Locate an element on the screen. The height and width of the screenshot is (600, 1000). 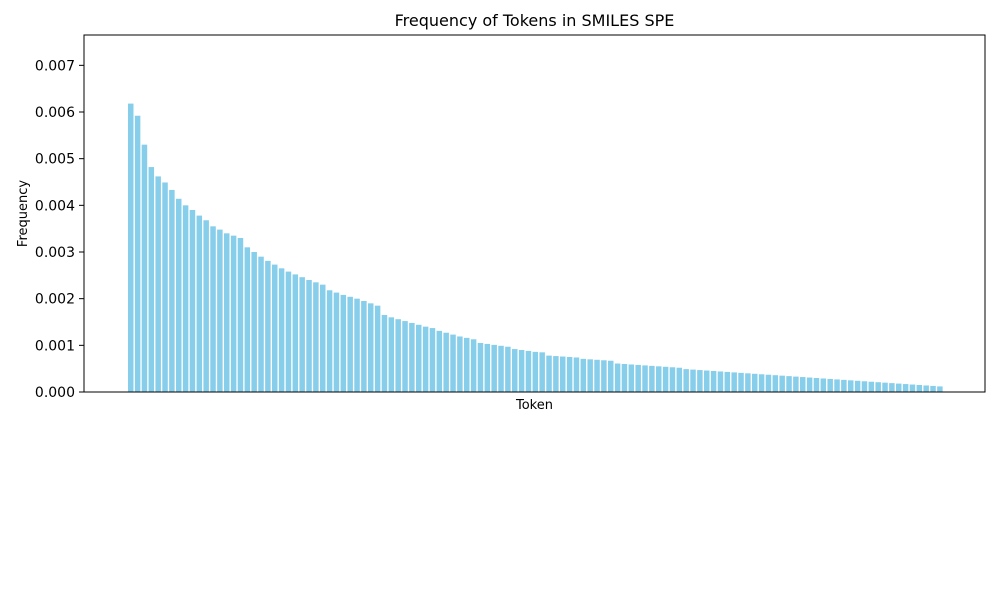
y-tick-label: 0.007 is located at coordinates (55, 66).